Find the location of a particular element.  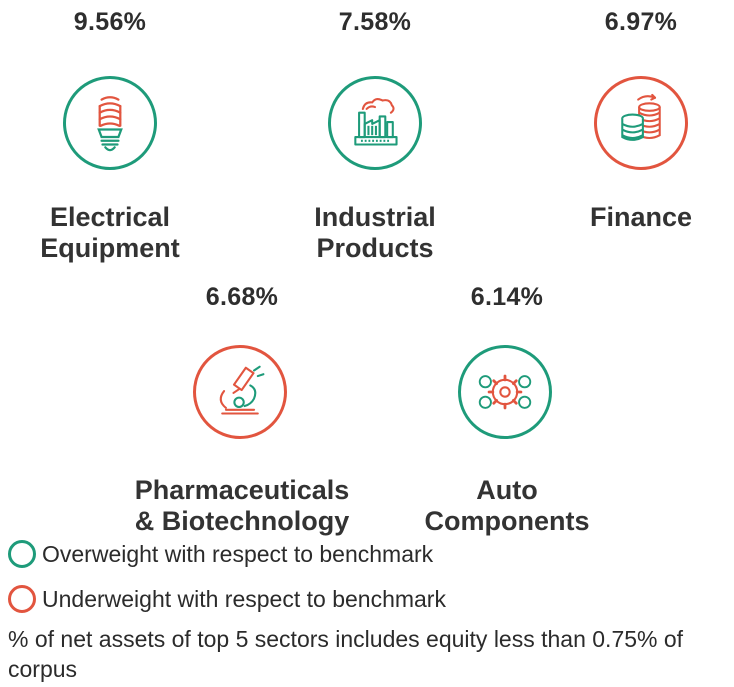

overweight-ring-icon is located at coordinates (22, 554).